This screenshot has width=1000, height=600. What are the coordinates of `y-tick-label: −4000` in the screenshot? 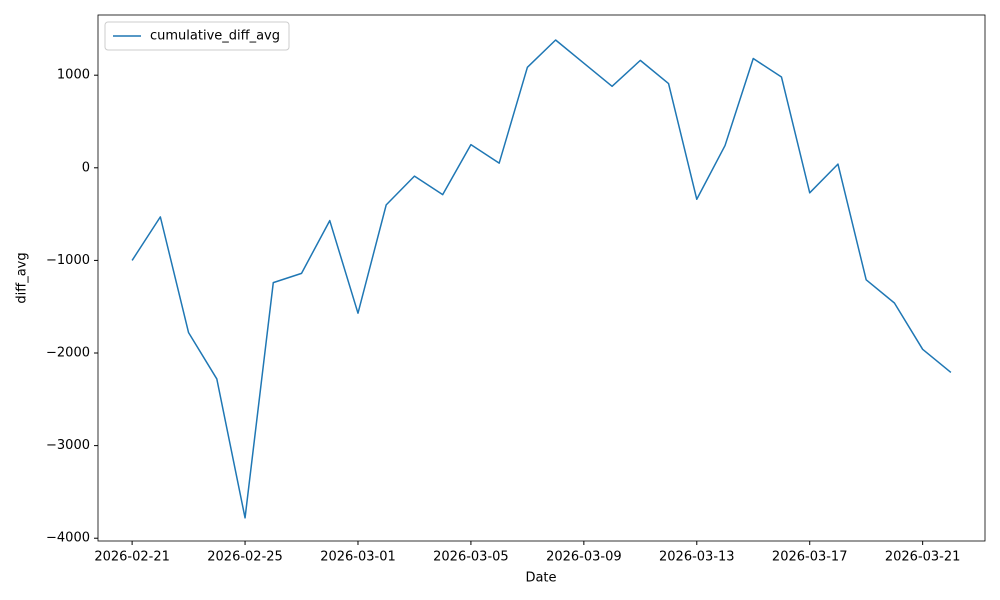 It's located at (68, 538).